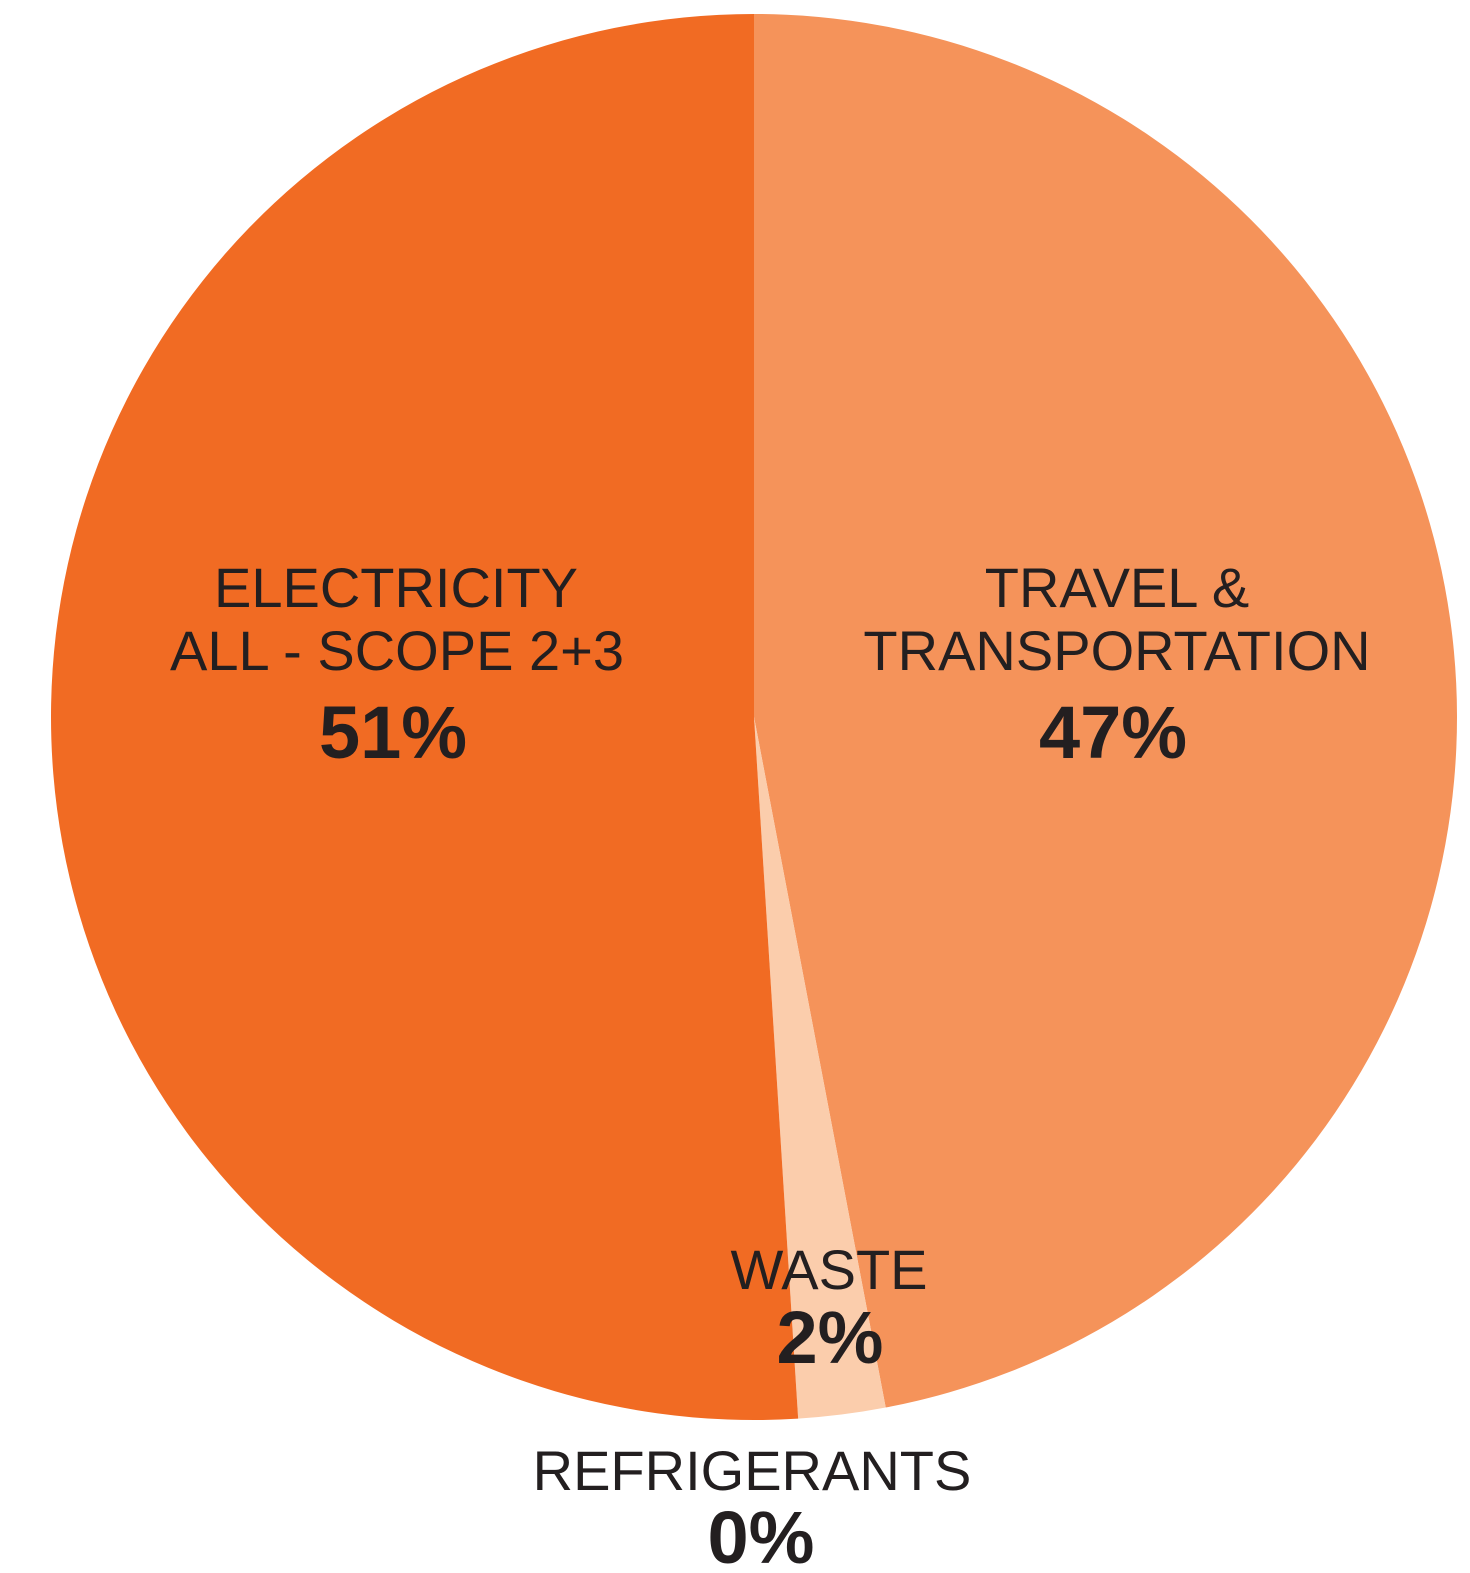 This screenshot has width=1470, height=1573. I want to click on slice-label-electricity-line-1: ELECTRICITY, so click(396, 587).